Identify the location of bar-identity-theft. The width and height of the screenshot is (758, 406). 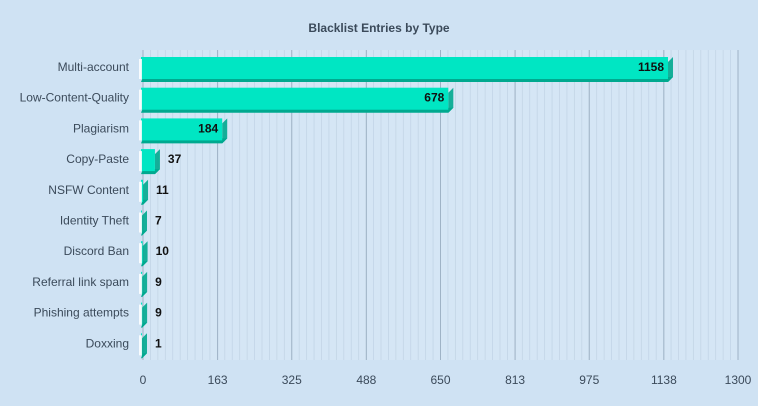
(143, 223).